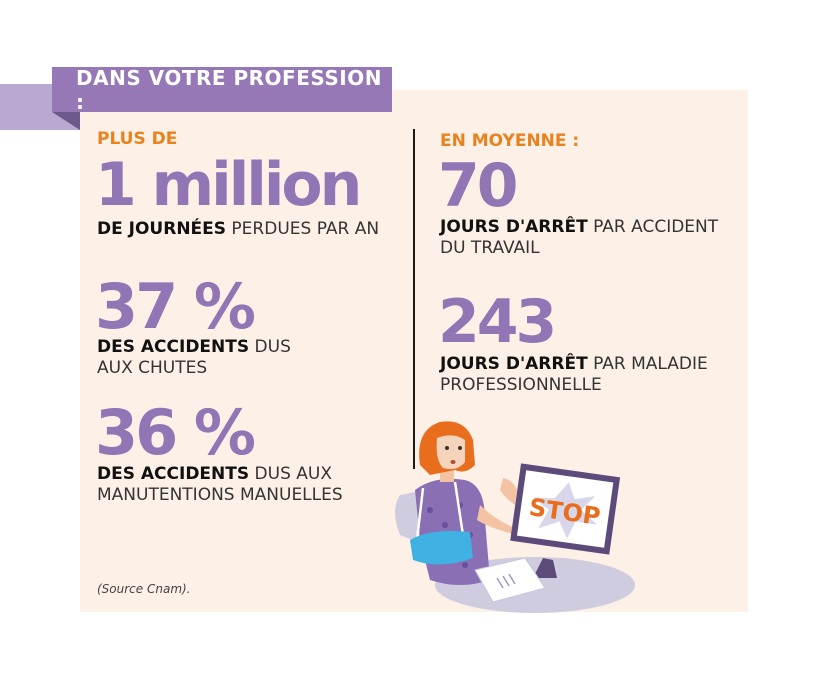 This screenshot has width=828, height=679. Describe the element at coordinates (293, 474) in the screenshot. I see `stat-desc-rest: DUS AUX` at that location.